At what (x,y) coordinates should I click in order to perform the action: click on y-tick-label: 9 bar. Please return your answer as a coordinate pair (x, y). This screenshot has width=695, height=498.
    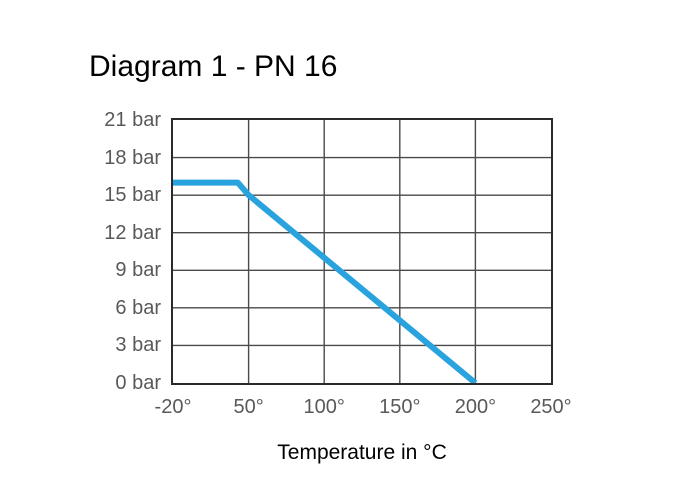
    Looking at the image, I should click on (138, 270).